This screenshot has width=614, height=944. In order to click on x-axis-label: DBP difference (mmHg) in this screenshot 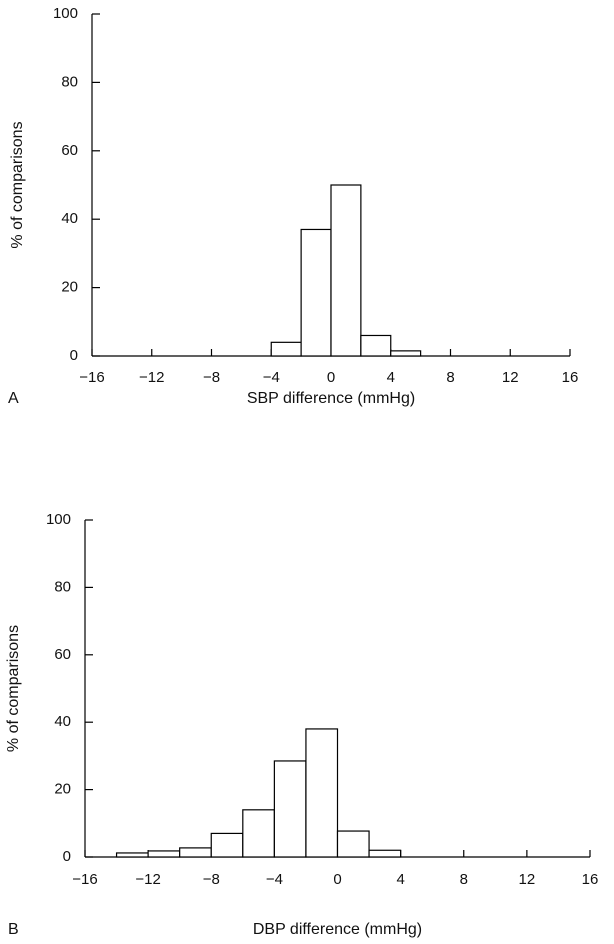, I will do `click(337, 929)`.